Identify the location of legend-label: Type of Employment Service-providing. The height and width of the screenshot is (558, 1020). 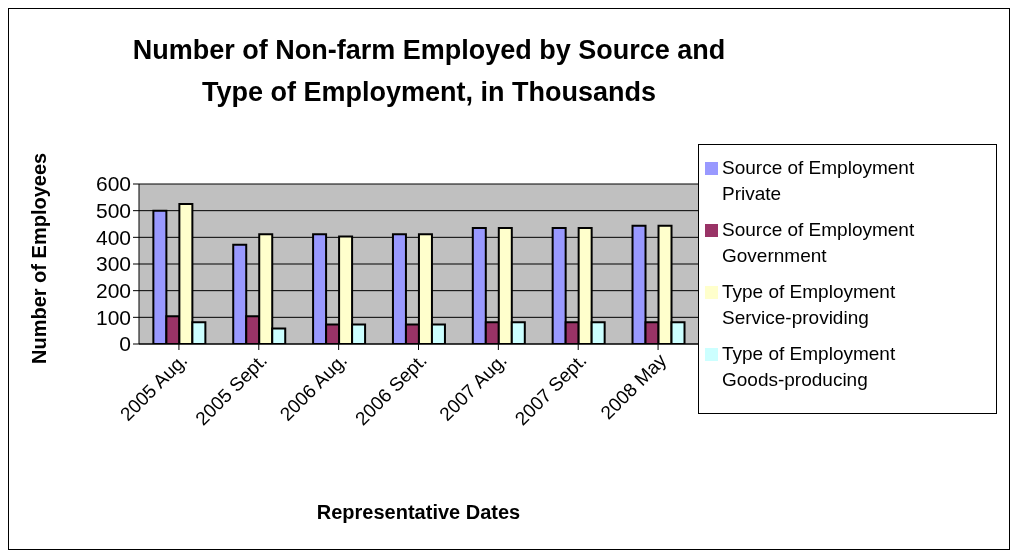
(809, 305).